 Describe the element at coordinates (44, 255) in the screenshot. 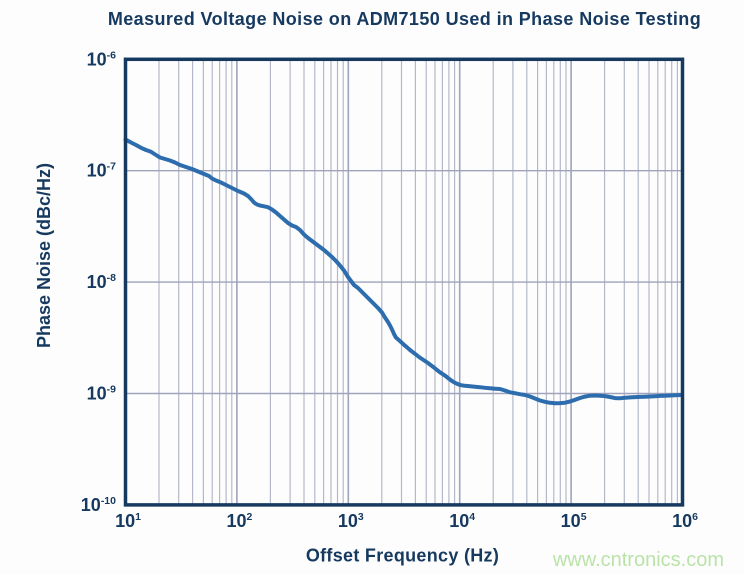

I see `svg-text: Phase Noise (dBc/Hz)` at that location.